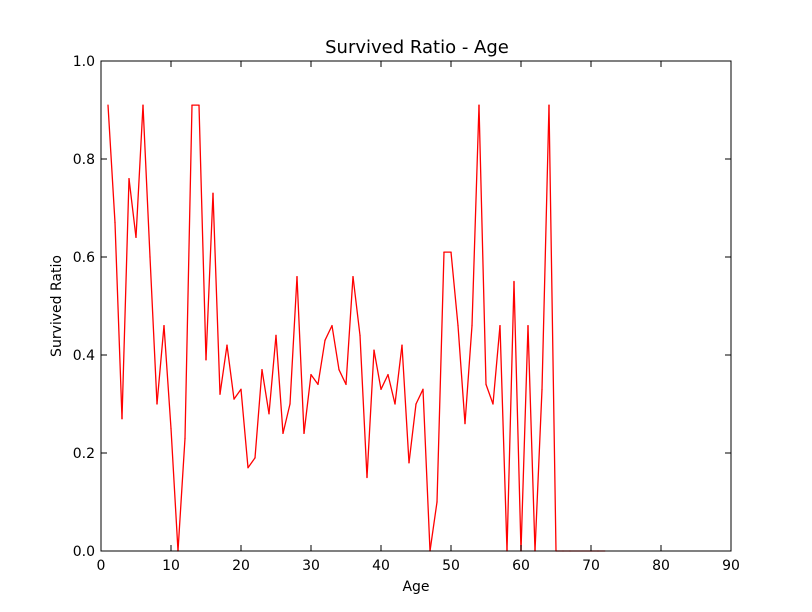  Describe the element at coordinates (661, 566) in the screenshot. I see `x-tick-label: 80` at that location.